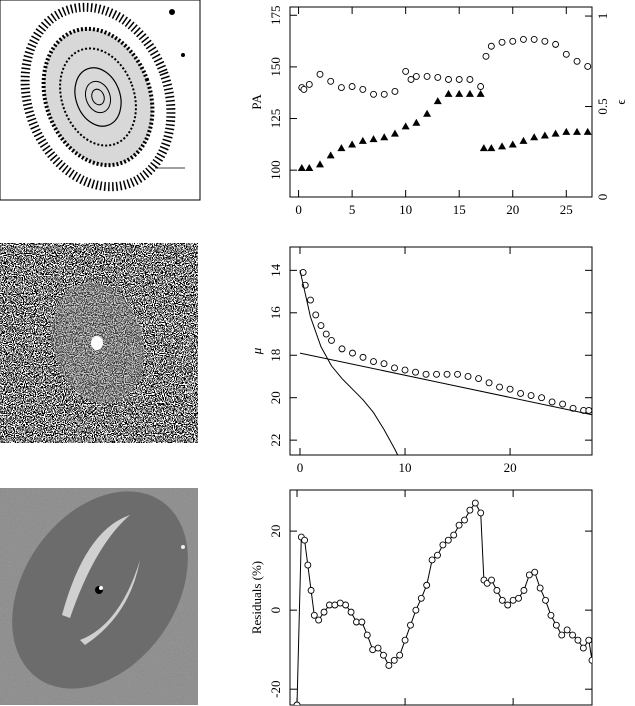  What do you see at coordinates (275, 270) in the screenshot?
I see `y-tick-label: 14` at bounding box center [275, 270].